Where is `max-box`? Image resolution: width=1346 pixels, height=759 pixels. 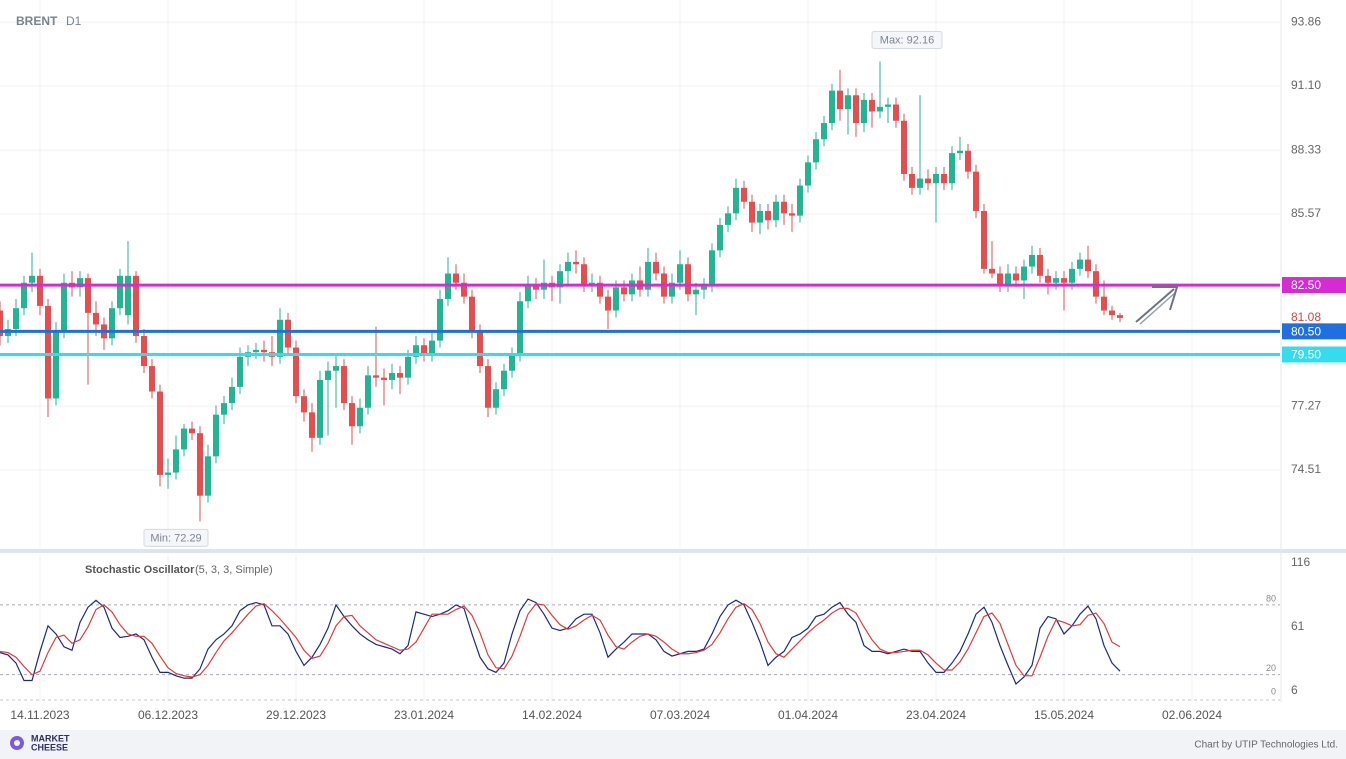
max-box is located at coordinates (907, 39).